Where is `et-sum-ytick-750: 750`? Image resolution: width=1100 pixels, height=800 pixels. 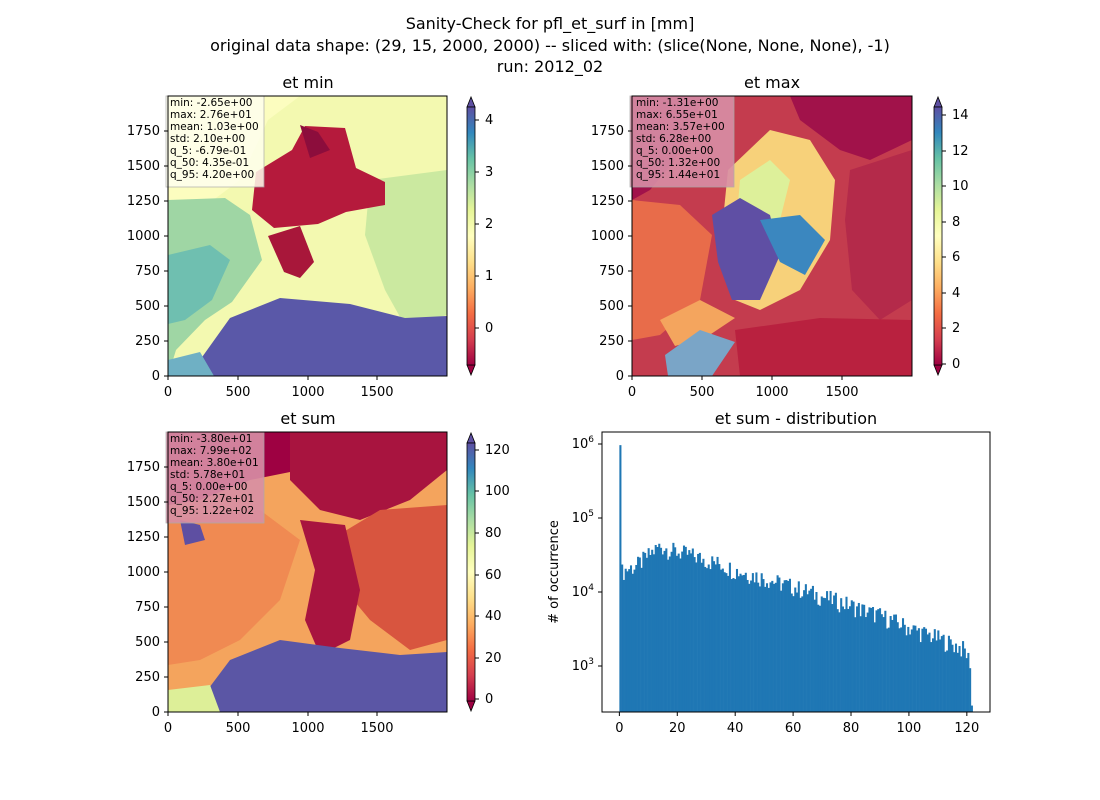
et-sum-ytick-750: 750 is located at coordinates (147, 607).